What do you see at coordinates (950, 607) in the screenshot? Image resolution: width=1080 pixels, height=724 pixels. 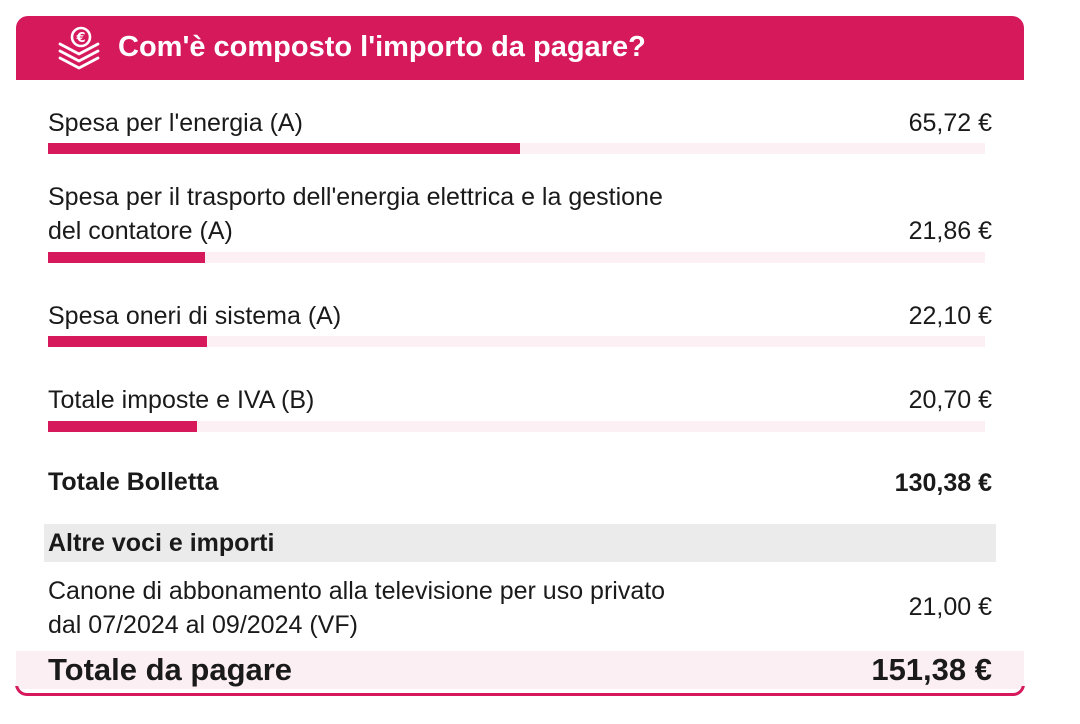 I see `tv-license-value: 21,00 €` at bounding box center [950, 607].